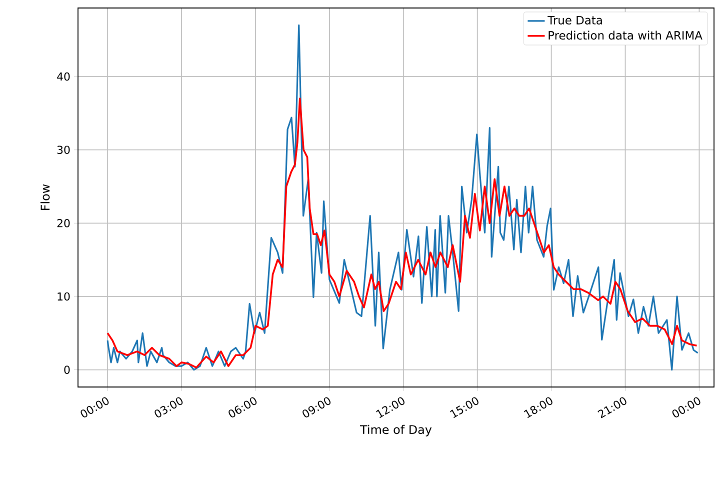 This screenshot has width=716, height=477. Describe the element at coordinates (63, 223) in the screenshot. I see `y-tick-label: 20` at that location.